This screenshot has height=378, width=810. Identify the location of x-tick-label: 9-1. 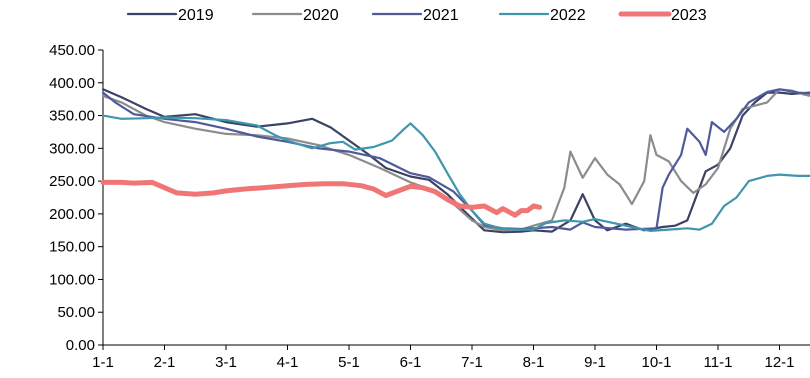
(595, 362).